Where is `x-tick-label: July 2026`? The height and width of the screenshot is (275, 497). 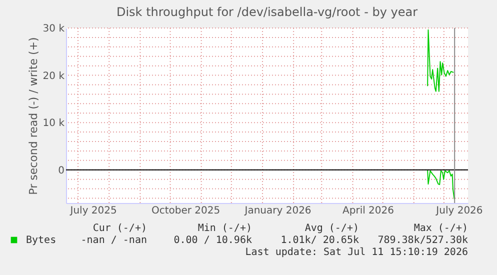
x-tick-label: July 2026 is located at coordinates (459, 211).